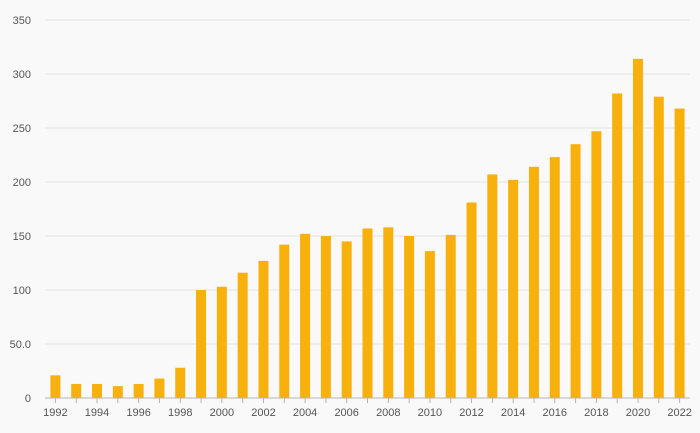 Image resolution: width=700 pixels, height=433 pixels. Describe the element at coordinates (346, 413) in the screenshot. I see `x-tick-label: 2006` at that location.